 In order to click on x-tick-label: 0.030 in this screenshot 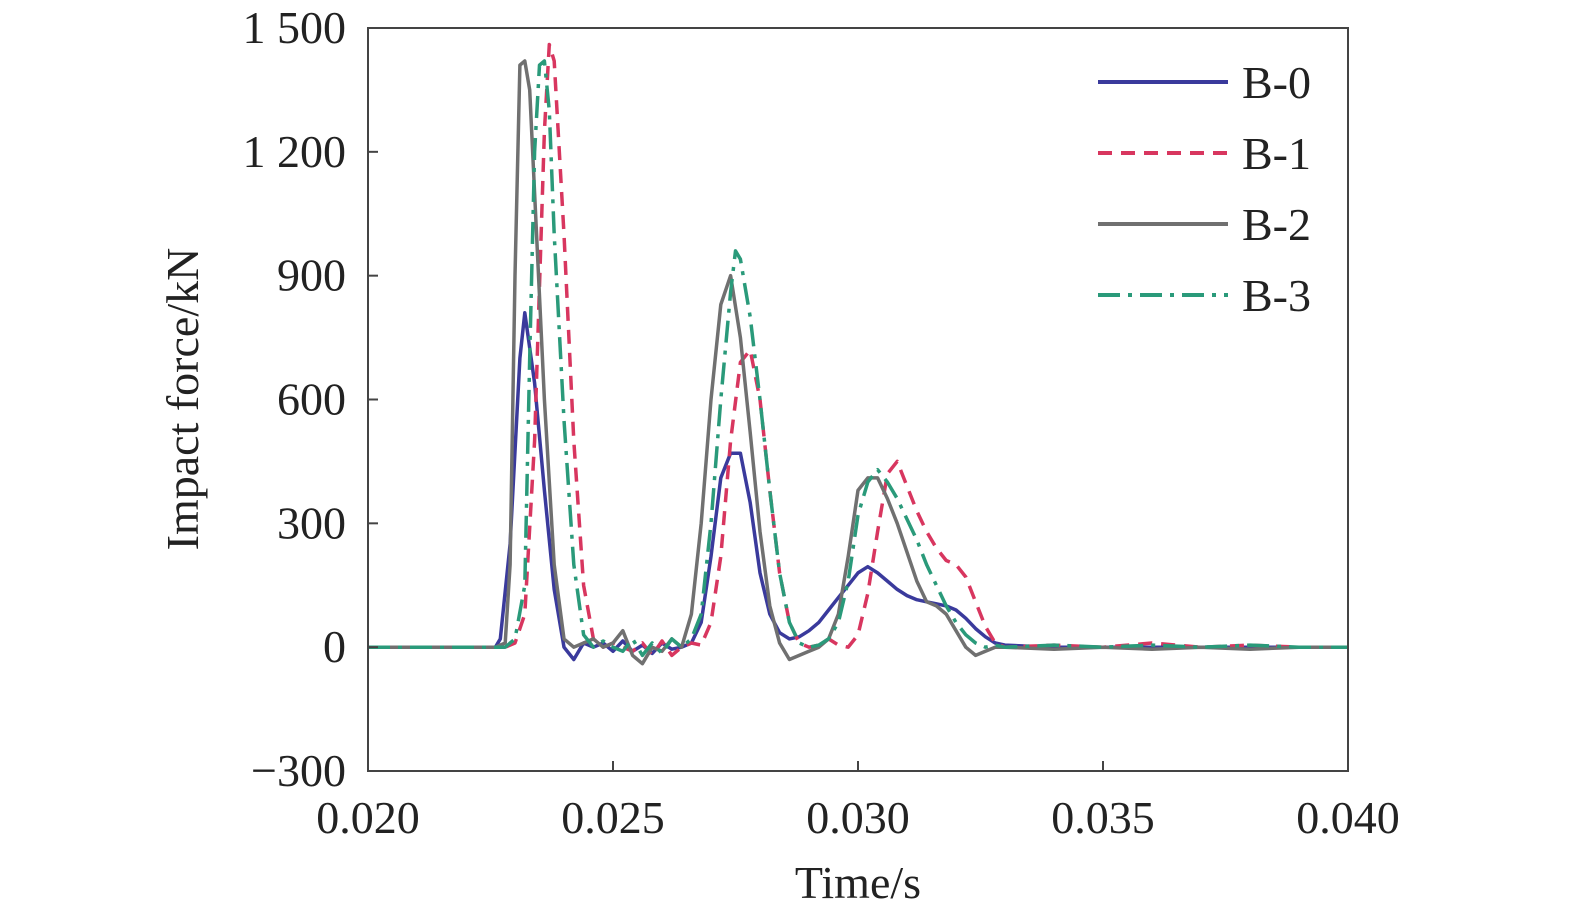, I will do `click(858, 817)`.